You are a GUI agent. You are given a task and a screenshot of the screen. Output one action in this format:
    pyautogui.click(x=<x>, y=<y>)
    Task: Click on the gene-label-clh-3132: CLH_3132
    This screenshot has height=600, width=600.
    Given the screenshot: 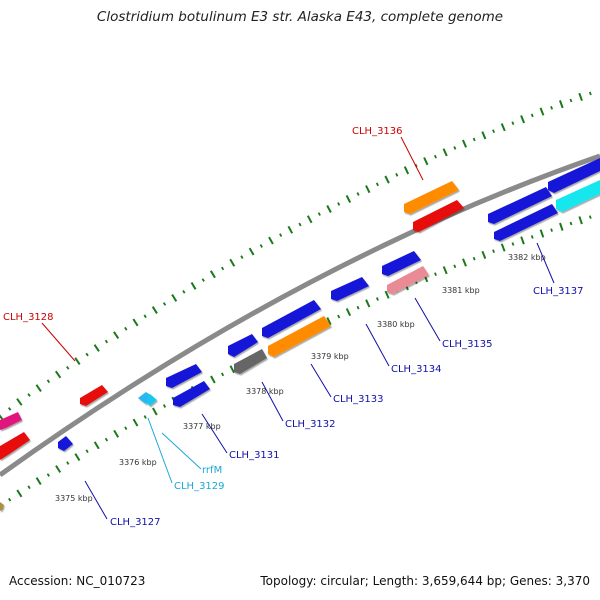 What is the action you would take?
    pyautogui.click(x=310, y=424)
    